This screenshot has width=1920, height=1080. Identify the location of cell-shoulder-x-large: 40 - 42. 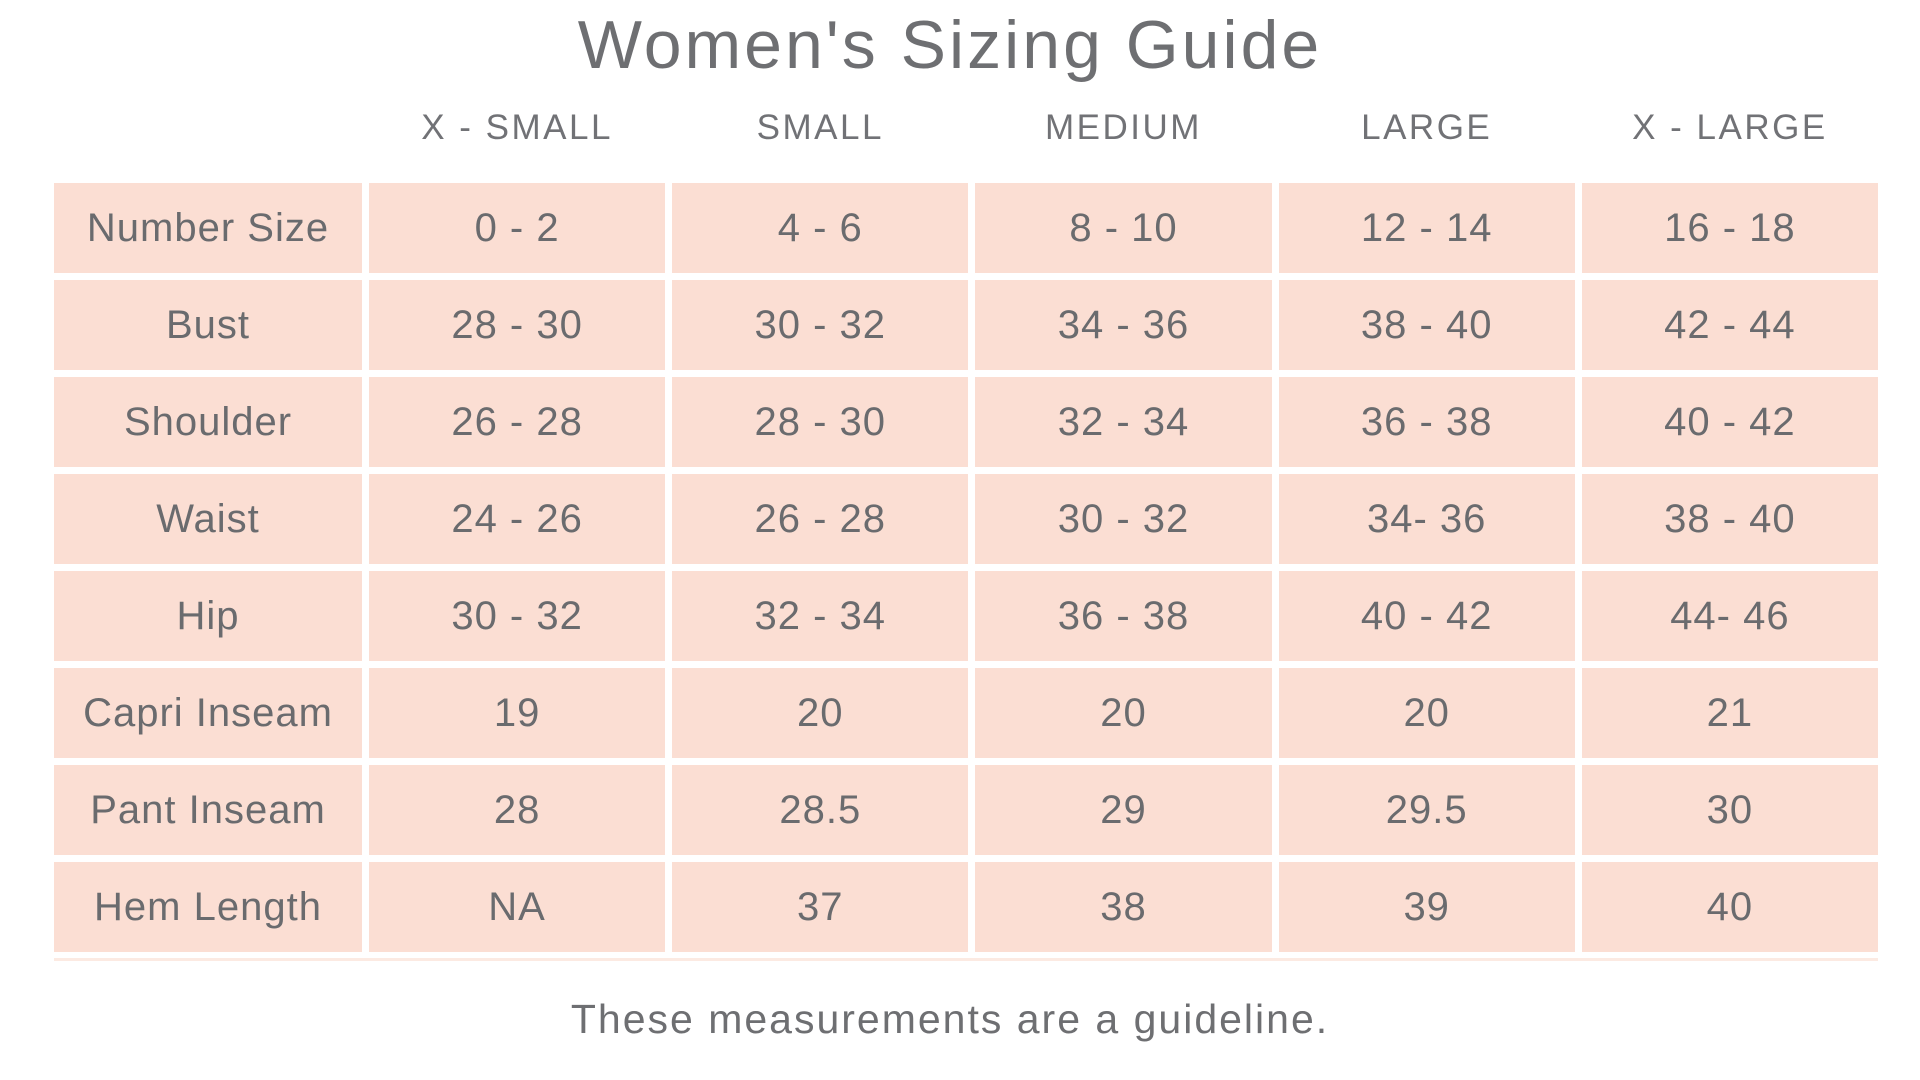
(1729, 422).